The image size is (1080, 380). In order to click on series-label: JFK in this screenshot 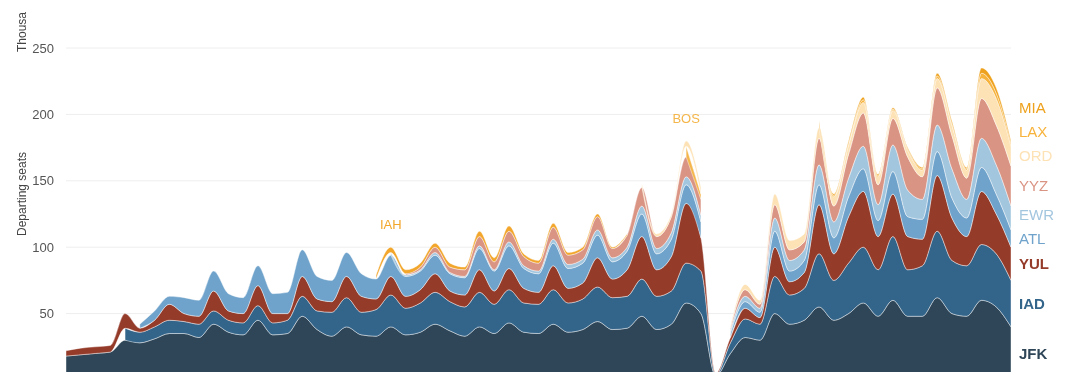, I will do `click(1033, 353)`.